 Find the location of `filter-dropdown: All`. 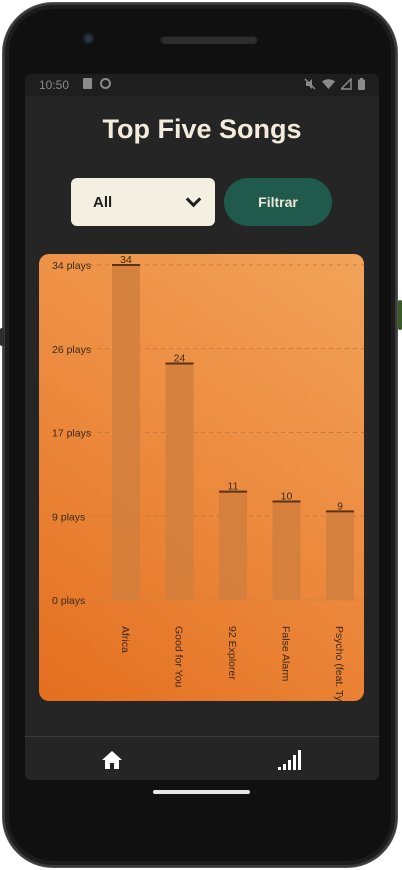

filter-dropdown: All is located at coordinates (143, 202).